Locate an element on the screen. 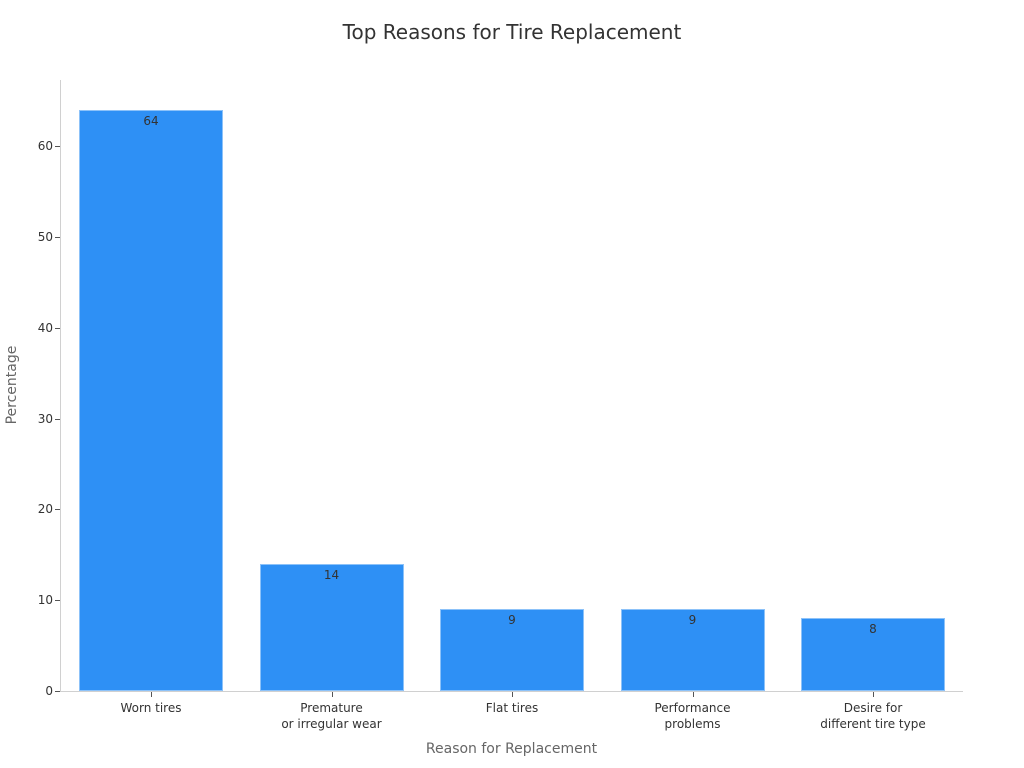 Image resolution: width=1024 pixels, height=768 pixels. bar-value-label: 64 is located at coordinates (151, 120).